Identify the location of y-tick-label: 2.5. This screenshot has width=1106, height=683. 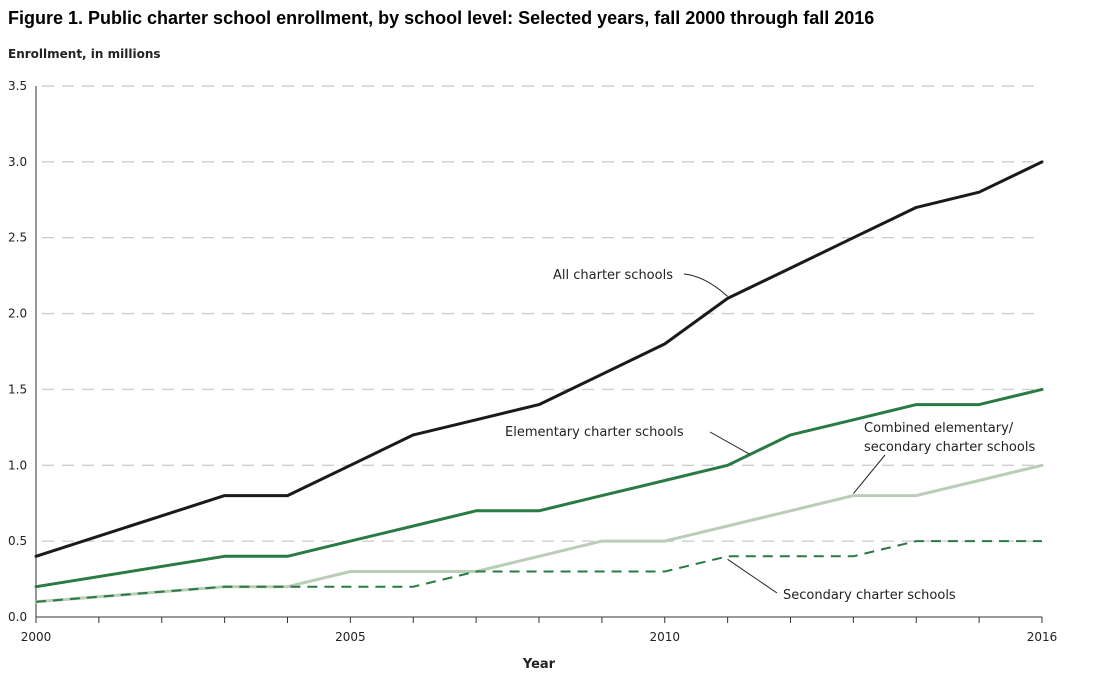
(17, 238).